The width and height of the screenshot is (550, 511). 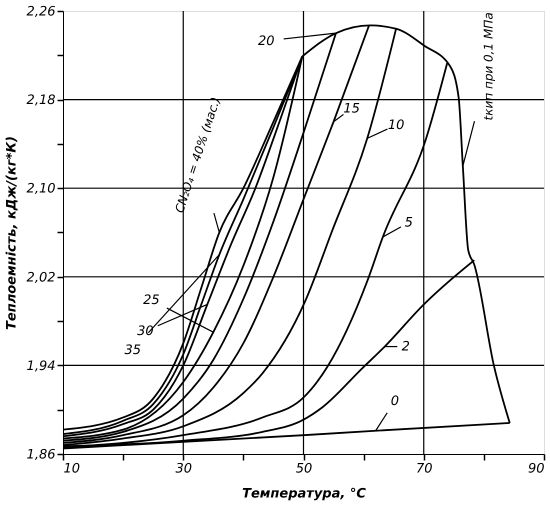 I want to click on annotation: 0, so click(x=395, y=401).